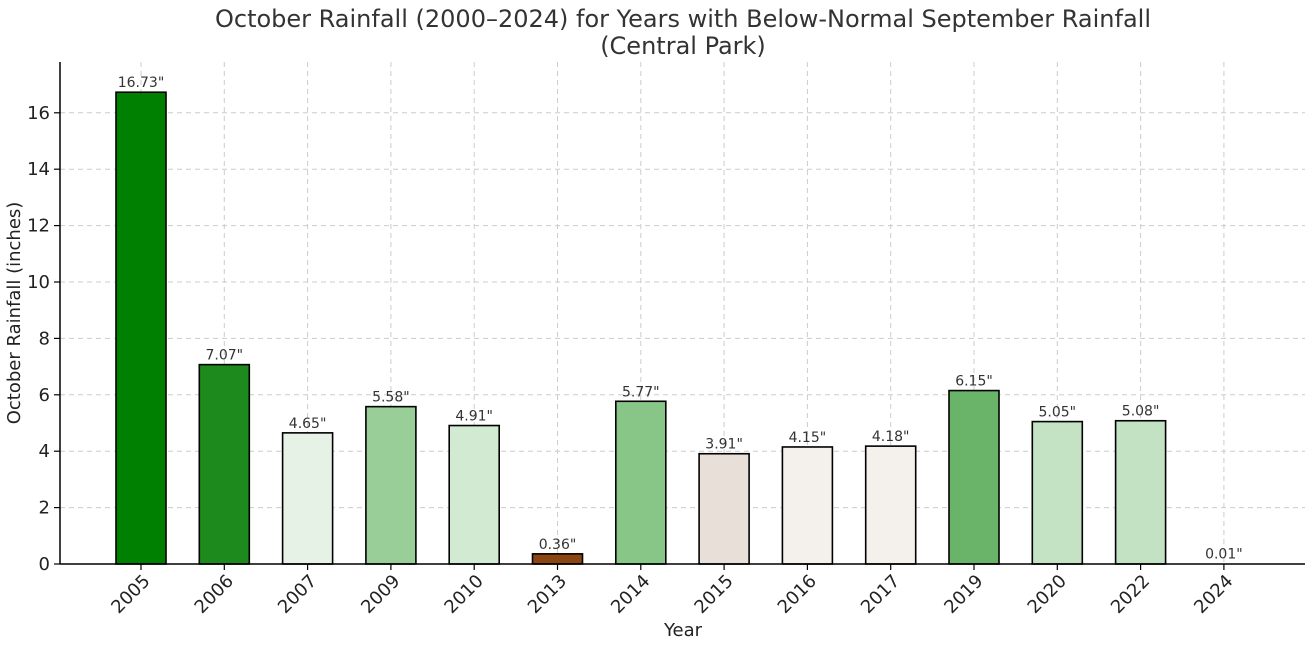 This screenshot has width=1306, height=645. What do you see at coordinates (44, 564) in the screenshot?
I see `y-tick-label: 0` at bounding box center [44, 564].